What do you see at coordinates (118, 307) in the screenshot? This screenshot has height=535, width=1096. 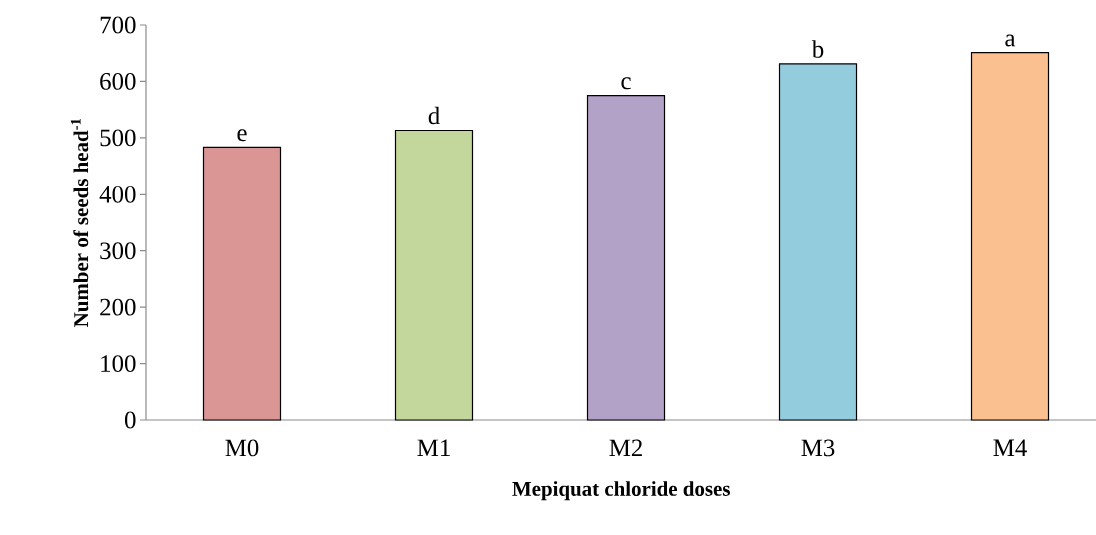 I see `y-tick-label: 200` at bounding box center [118, 307].